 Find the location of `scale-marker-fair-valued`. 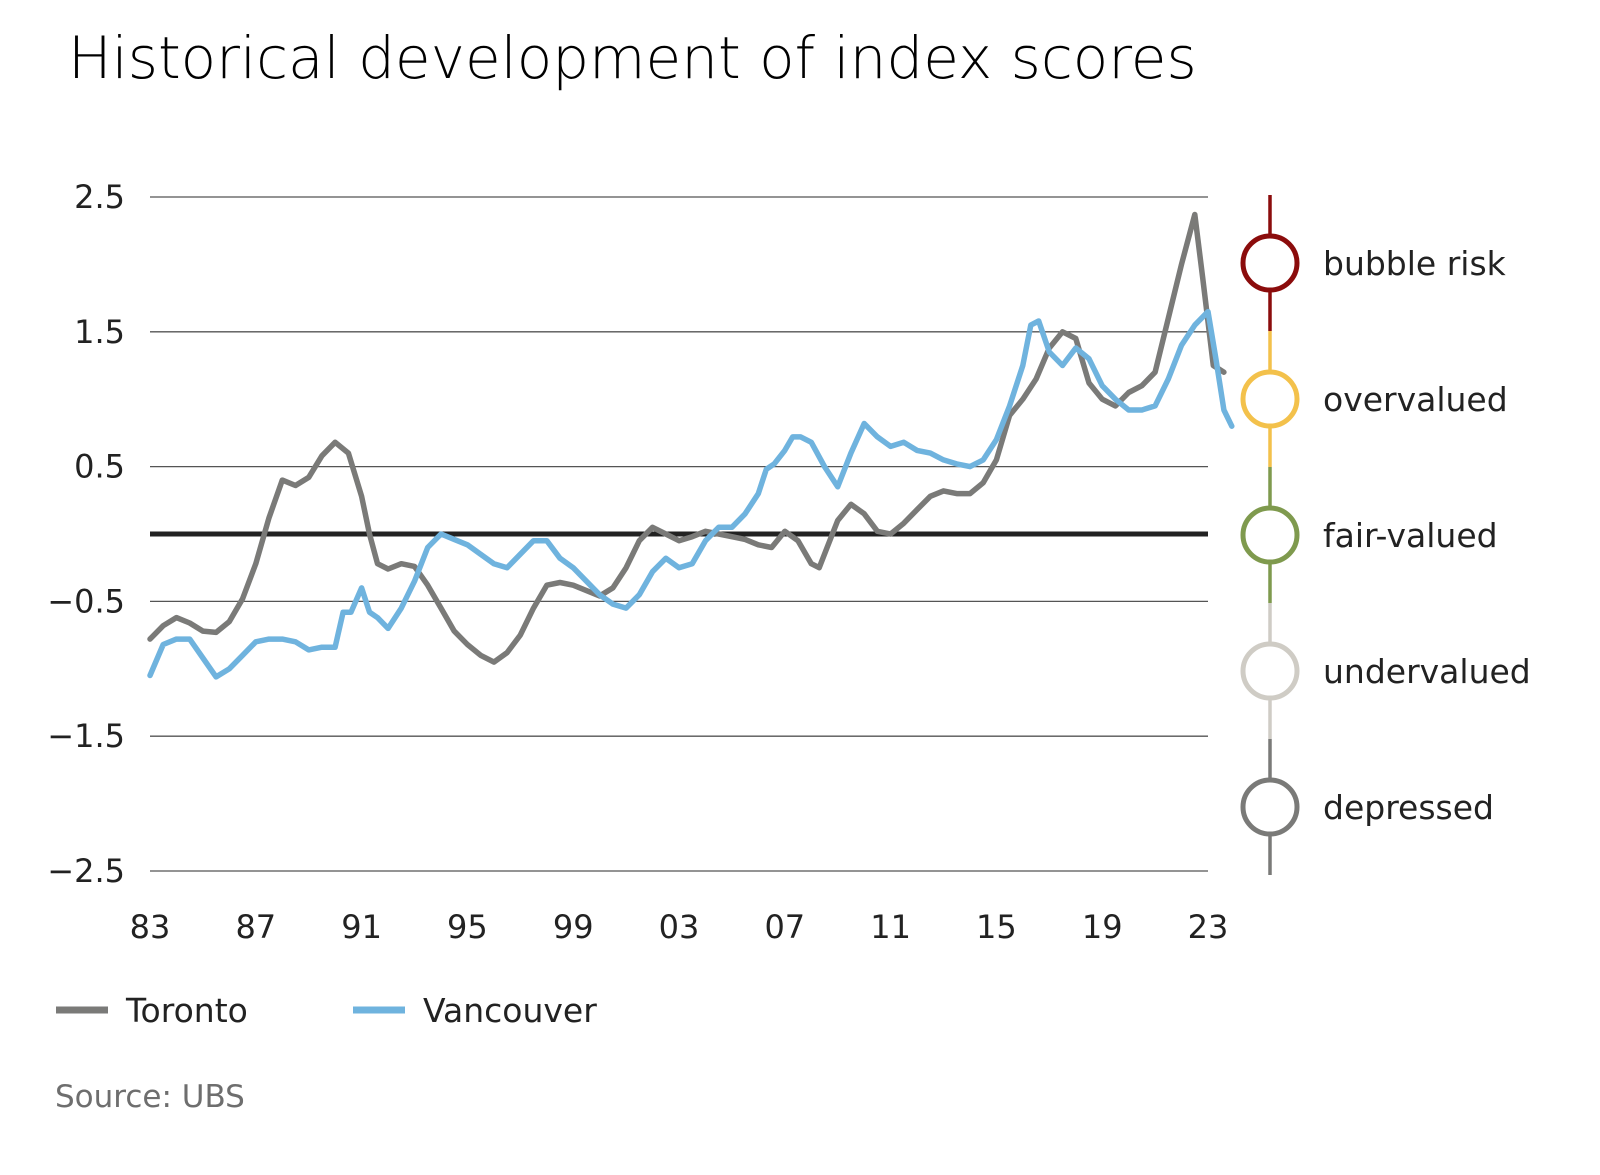

scale-marker-fair-valued is located at coordinates (1270, 535).